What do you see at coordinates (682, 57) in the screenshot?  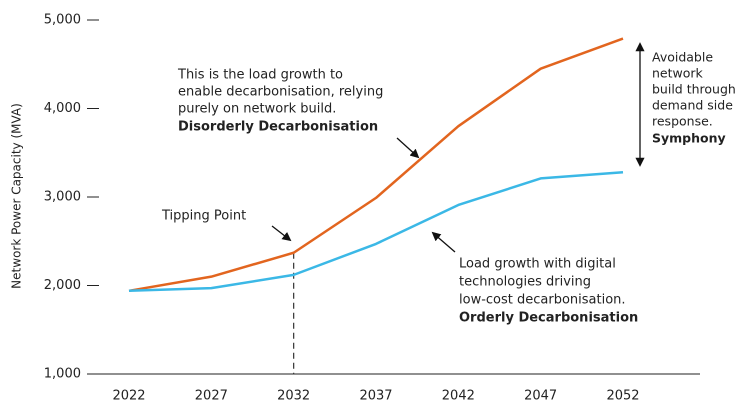 I see `annotation: Avoidable` at bounding box center [682, 57].